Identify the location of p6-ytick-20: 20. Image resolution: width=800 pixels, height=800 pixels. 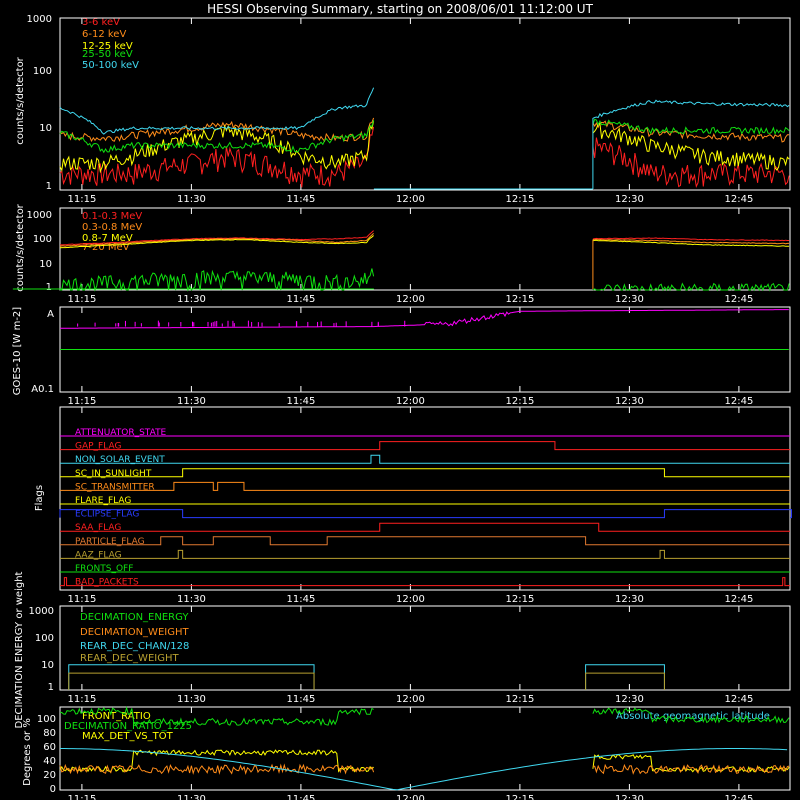
(49, 775).